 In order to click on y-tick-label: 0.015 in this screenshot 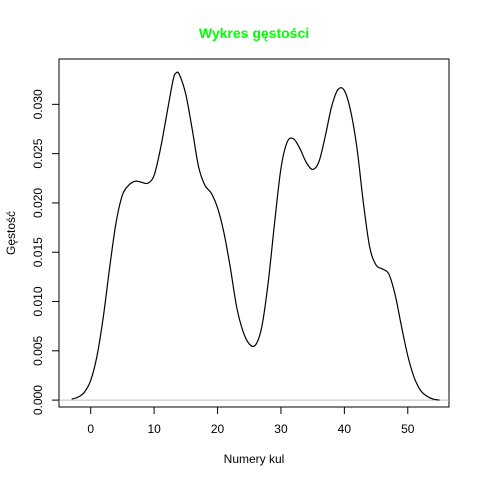, I will do `click(38, 252)`.